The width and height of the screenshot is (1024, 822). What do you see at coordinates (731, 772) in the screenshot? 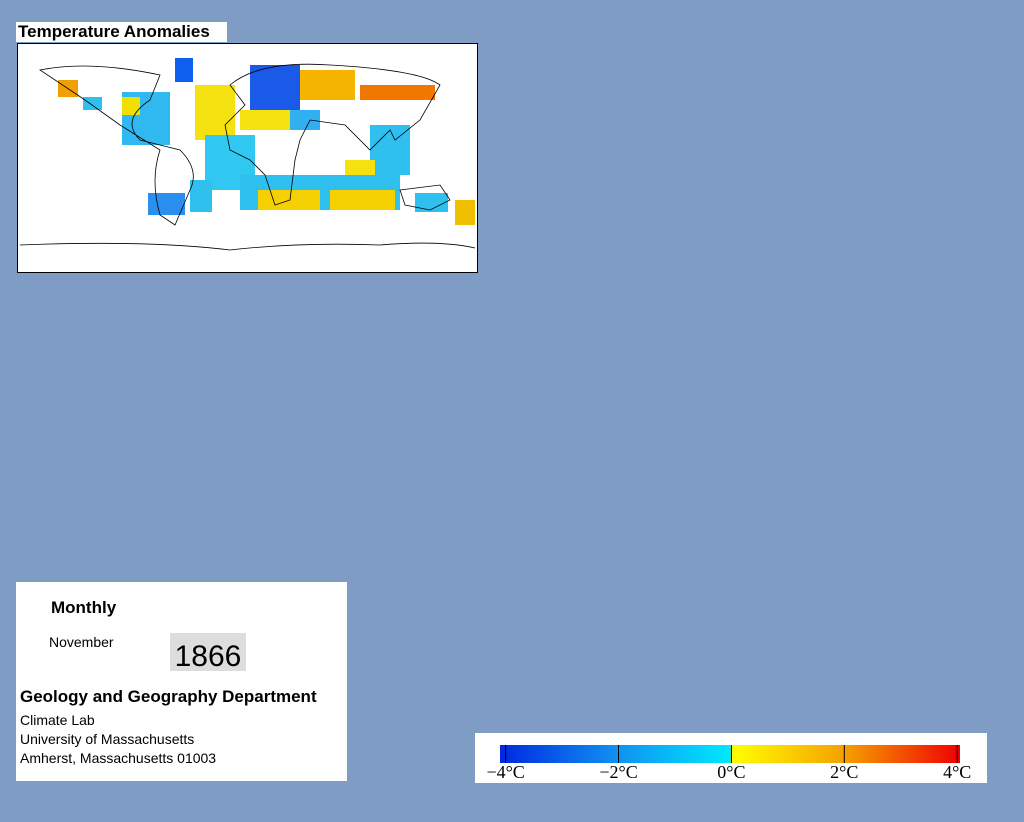
I see `colorbar-tick-label: 0°C` at bounding box center [731, 772].